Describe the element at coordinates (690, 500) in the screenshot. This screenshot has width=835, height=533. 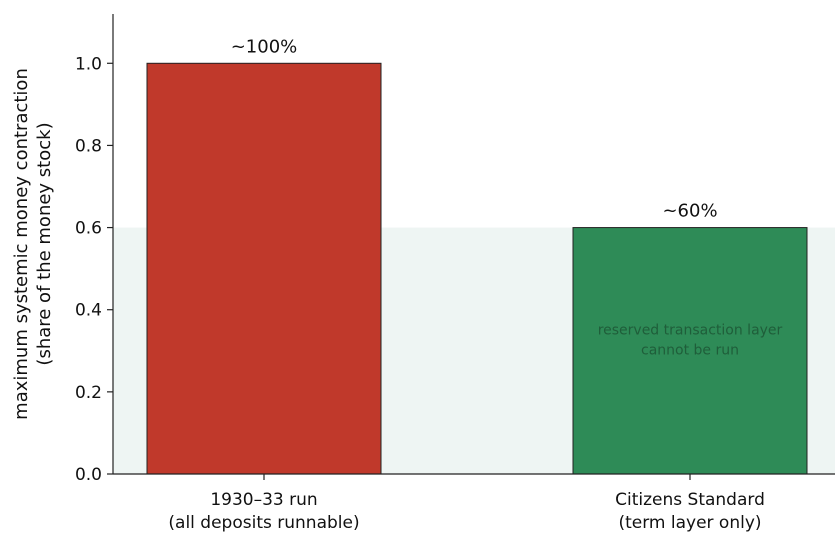
I see `x-tick-label-1-0: Citizens Standard` at that location.